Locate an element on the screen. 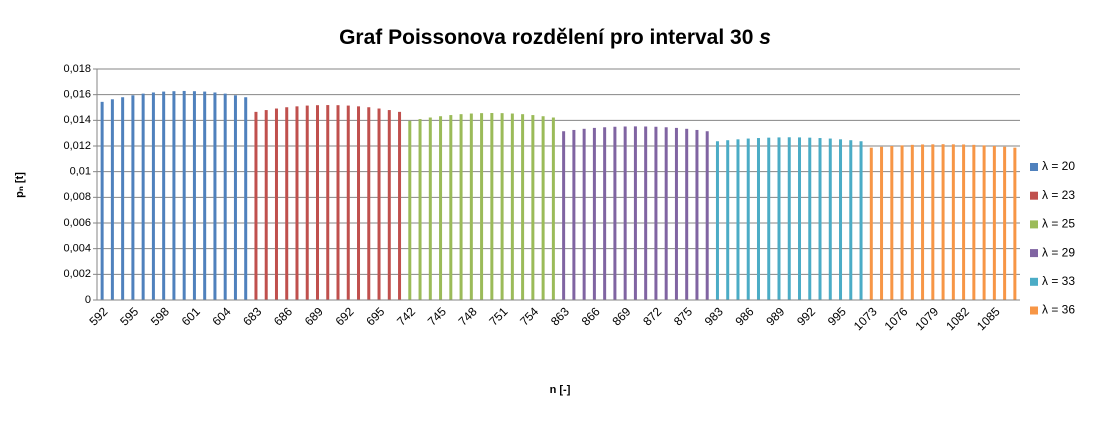 The width and height of the screenshot is (1112, 421). legend-label: λ = 29 is located at coordinates (1058, 252).